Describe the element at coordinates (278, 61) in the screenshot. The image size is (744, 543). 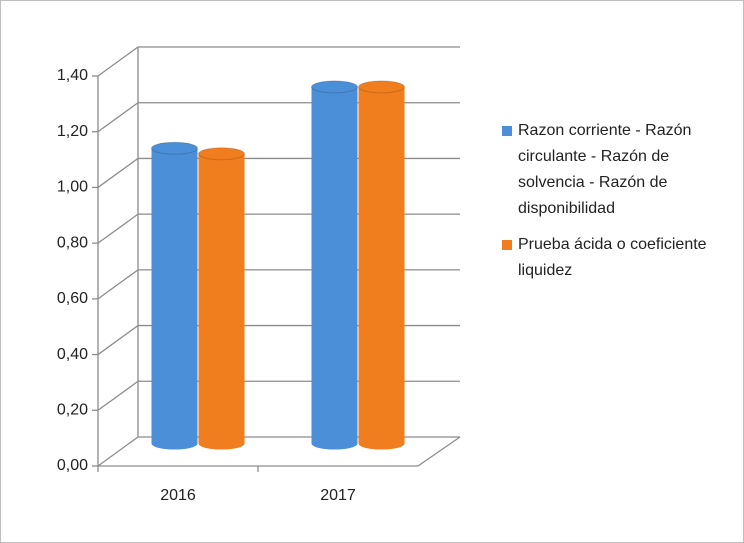
I see `grid-line` at that location.